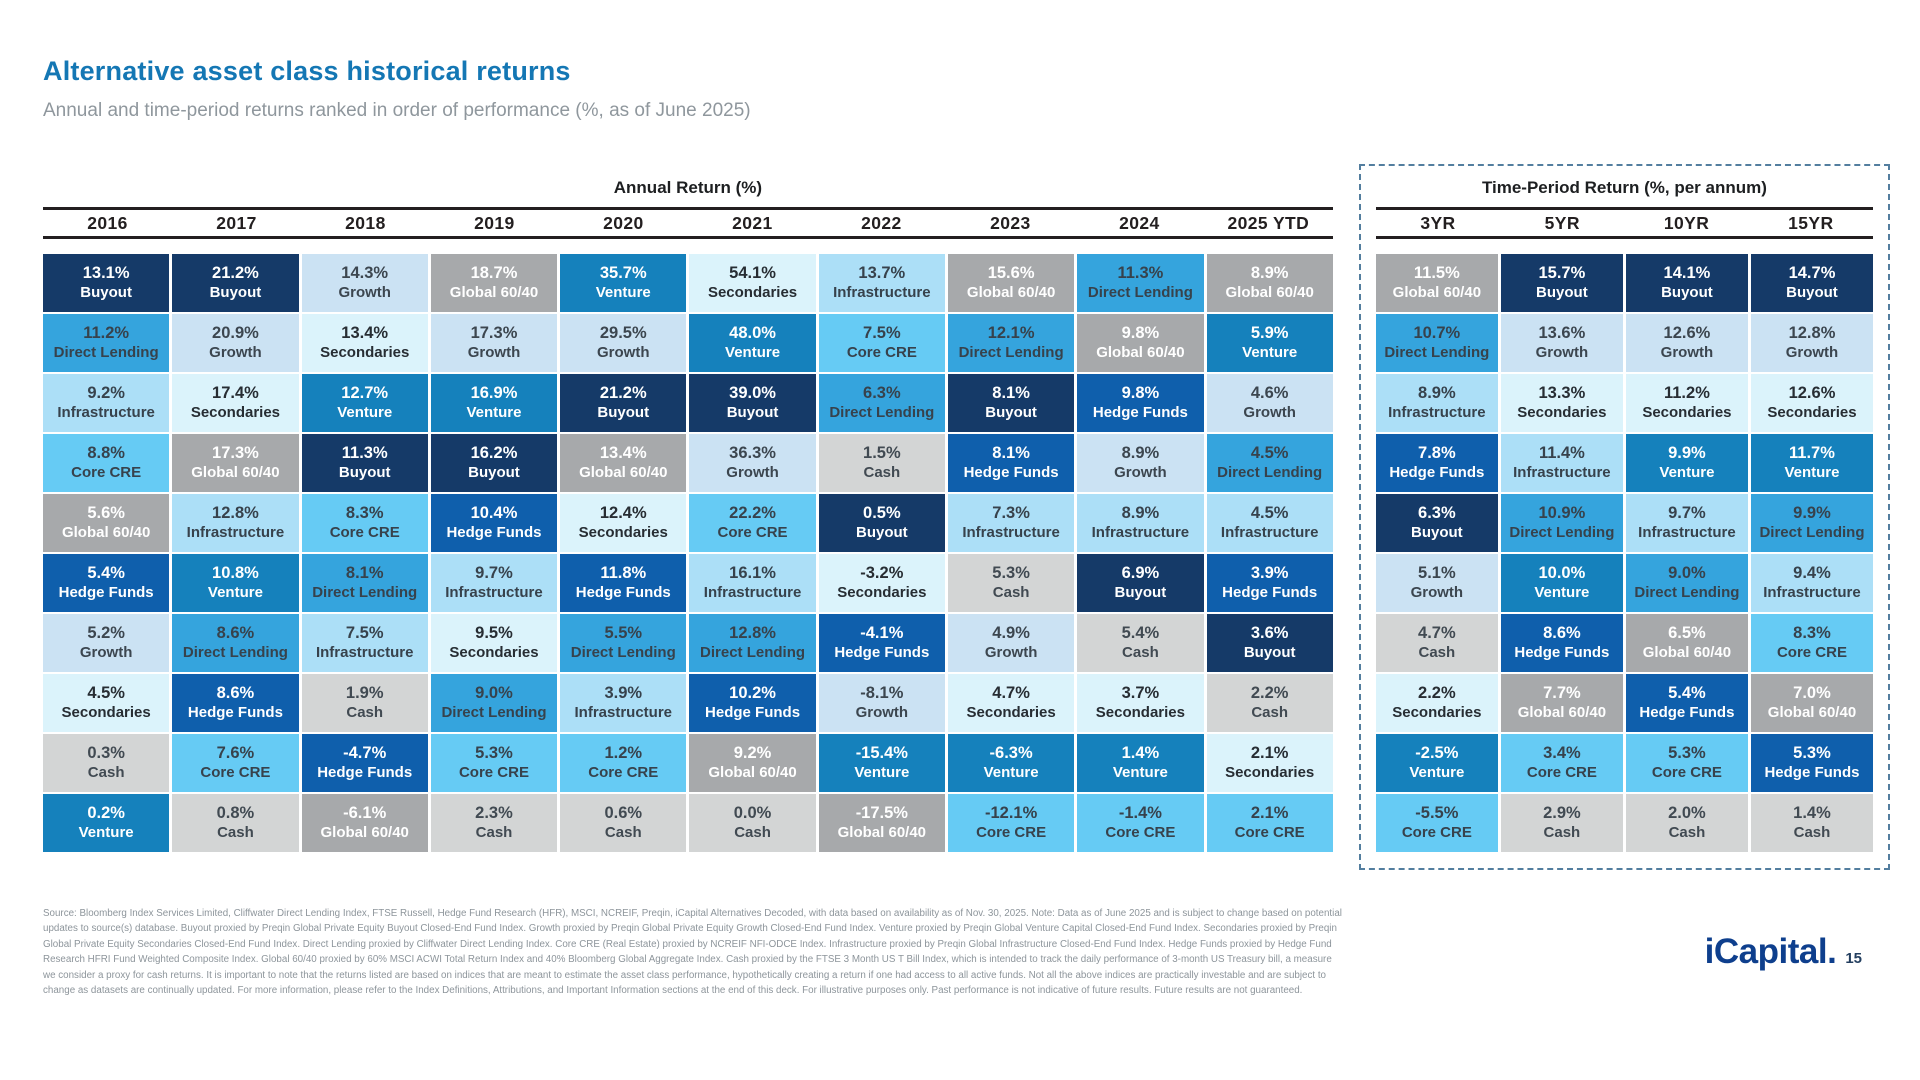 The height and width of the screenshot is (1080, 1920). What do you see at coordinates (1011, 532) in the screenshot?
I see `asset-class-label: Infrastructure` at bounding box center [1011, 532].